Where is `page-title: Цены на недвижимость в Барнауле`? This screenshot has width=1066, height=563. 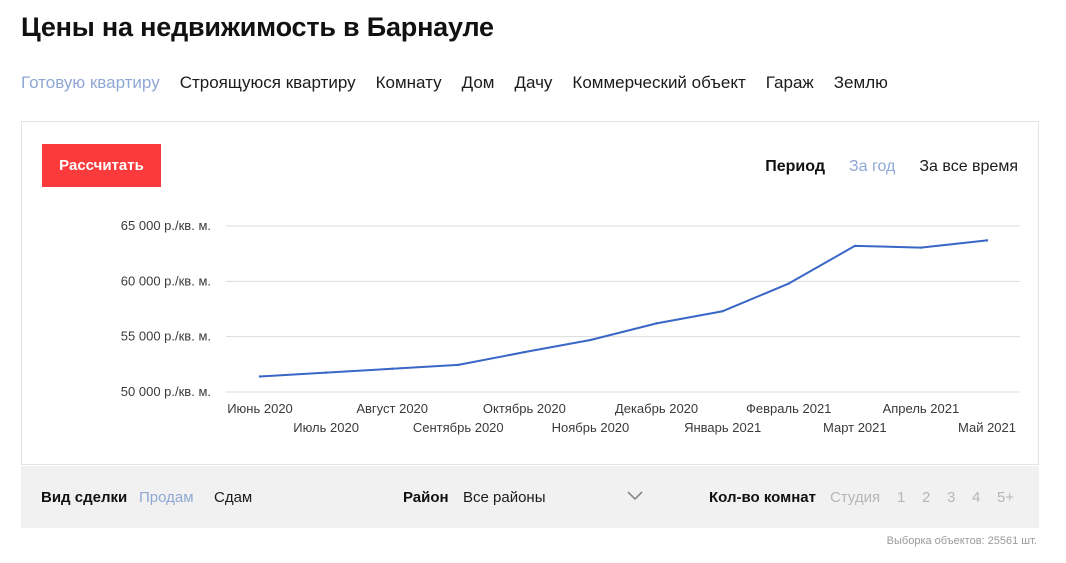
page-title: Цены на недвижимость в Барнауле is located at coordinates (257, 27).